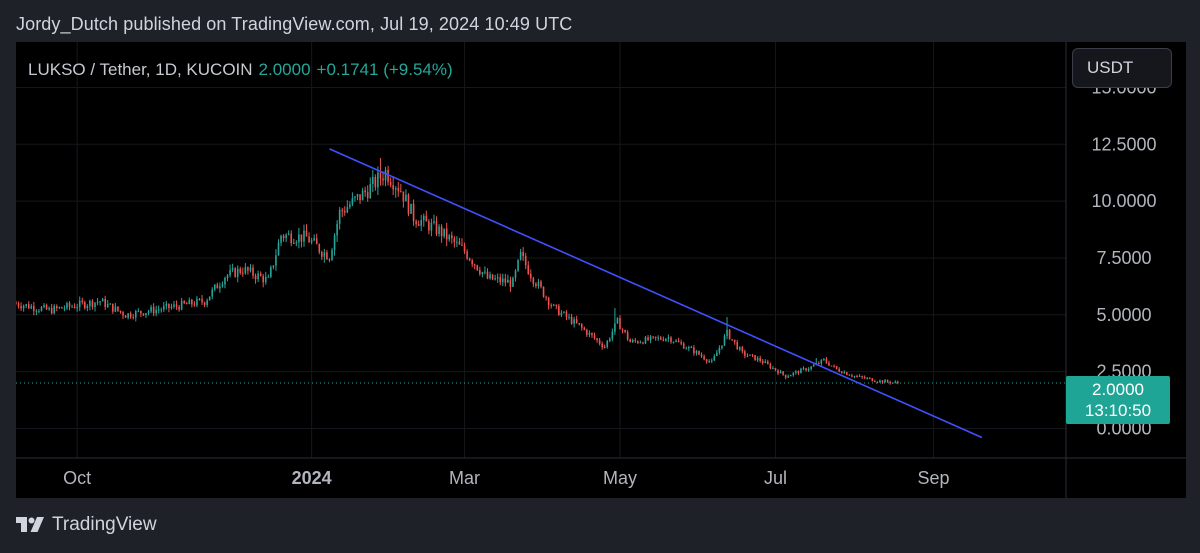 The width and height of the screenshot is (1200, 553). I want to click on brand: TradingView, so click(86, 525).